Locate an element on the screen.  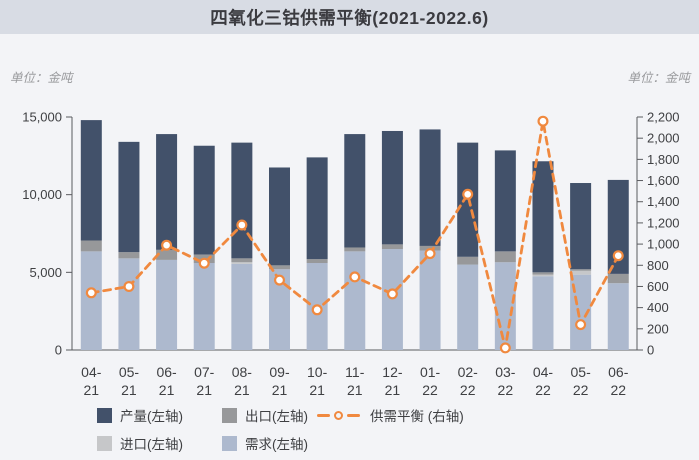
demand-swatch is located at coordinates (229, 443).